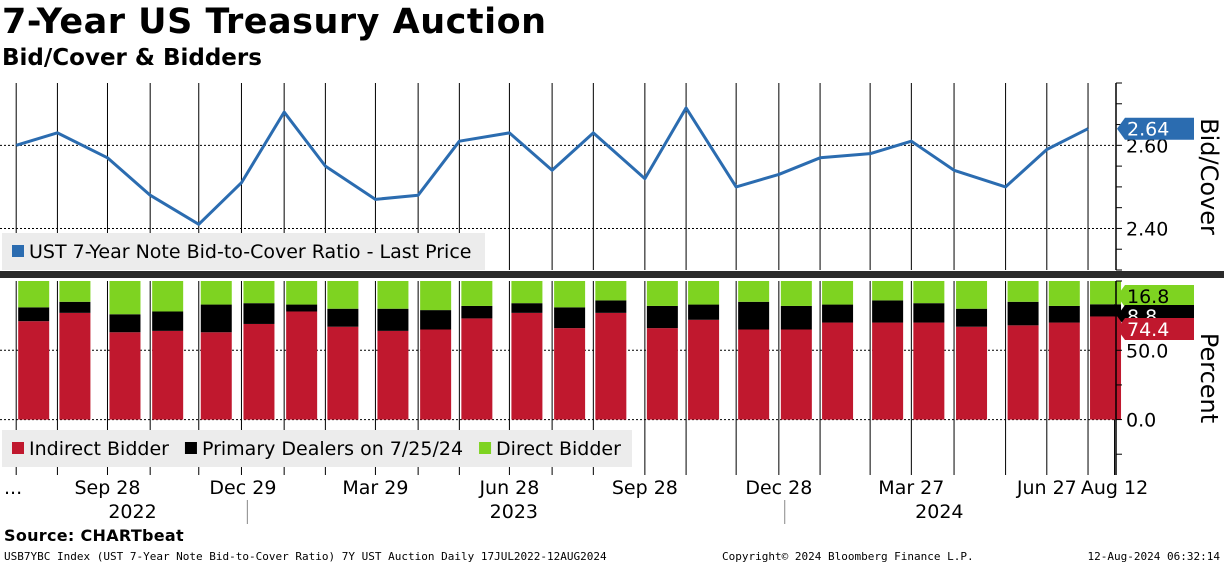  I want to click on x-year-label: 2022, so click(132, 512).